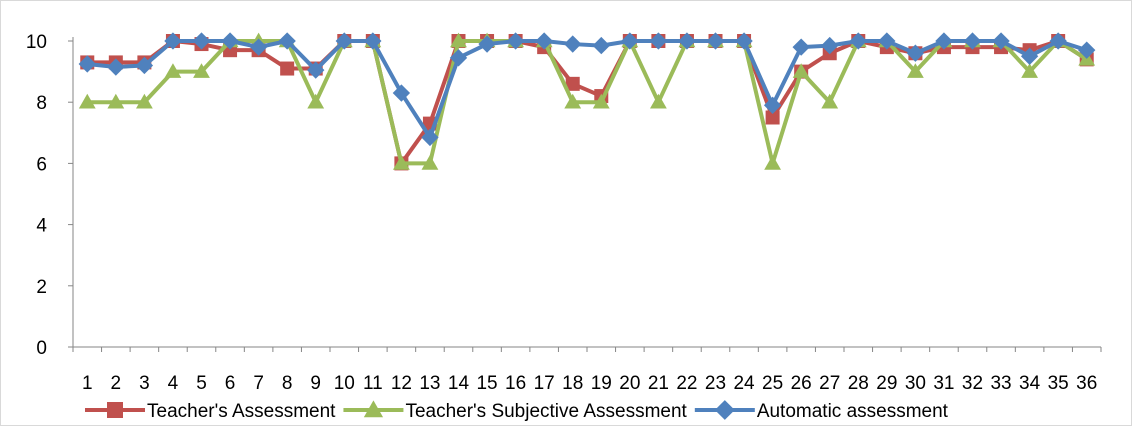 The height and width of the screenshot is (427, 1132). What do you see at coordinates (41, 164) in the screenshot?
I see `y-tick-label: 6` at bounding box center [41, 164].